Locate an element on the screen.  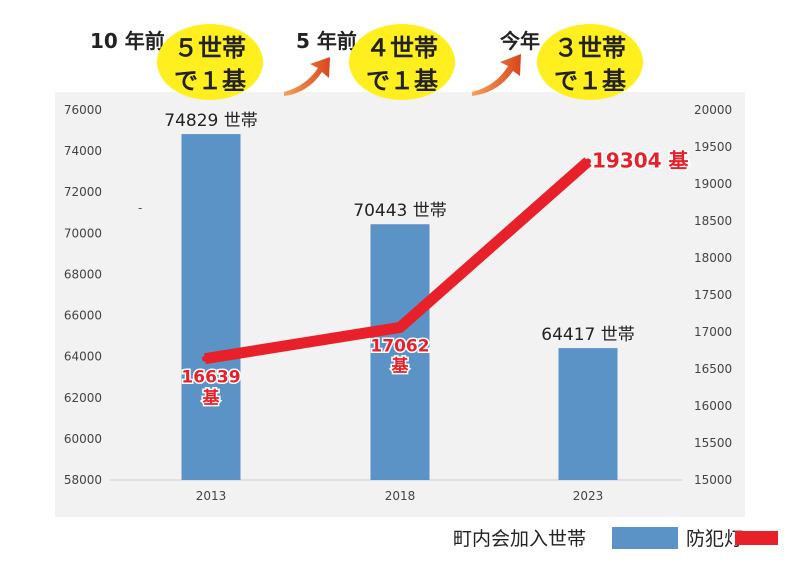
stage-bubble-now-line2: で１基 is located at coordinates (590, 81).